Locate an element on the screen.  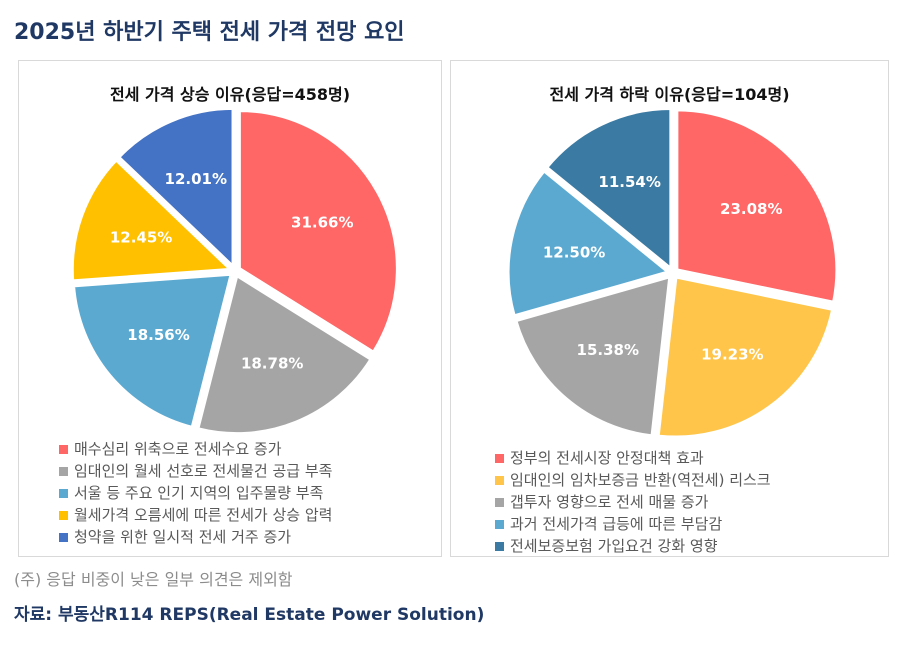
legend-item: 월세가격 오름세에 따른 전세가 상승 압력 is located at coordinates (195, 515).